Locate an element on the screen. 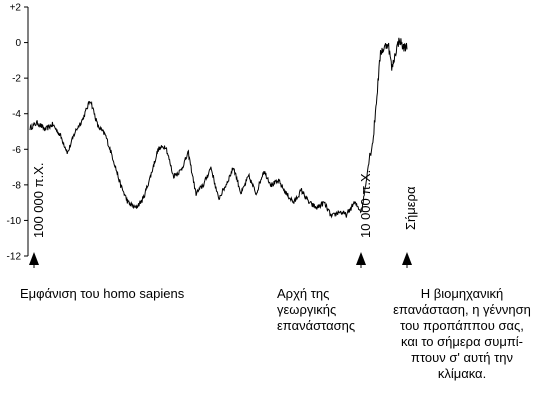 This screenshot has width=535, height=415. y-tick-label: -10 is located at coordinates (14, 221).